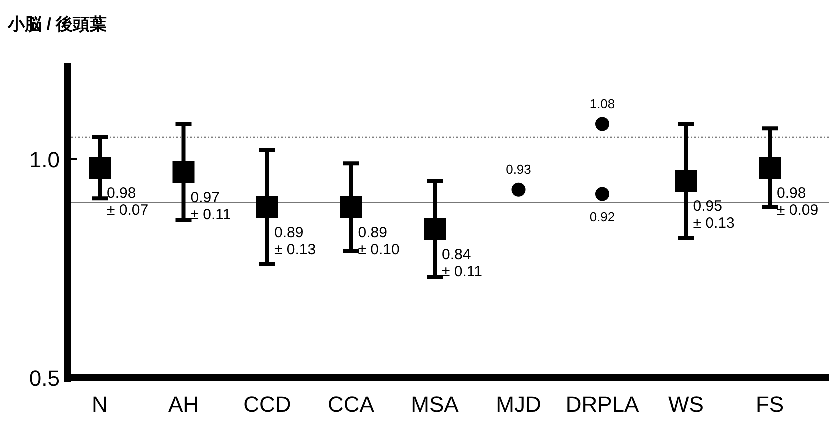 This screenshot has height=423, width=829. I want to click on x-tick-label: DRPLA, so click(603, 404).